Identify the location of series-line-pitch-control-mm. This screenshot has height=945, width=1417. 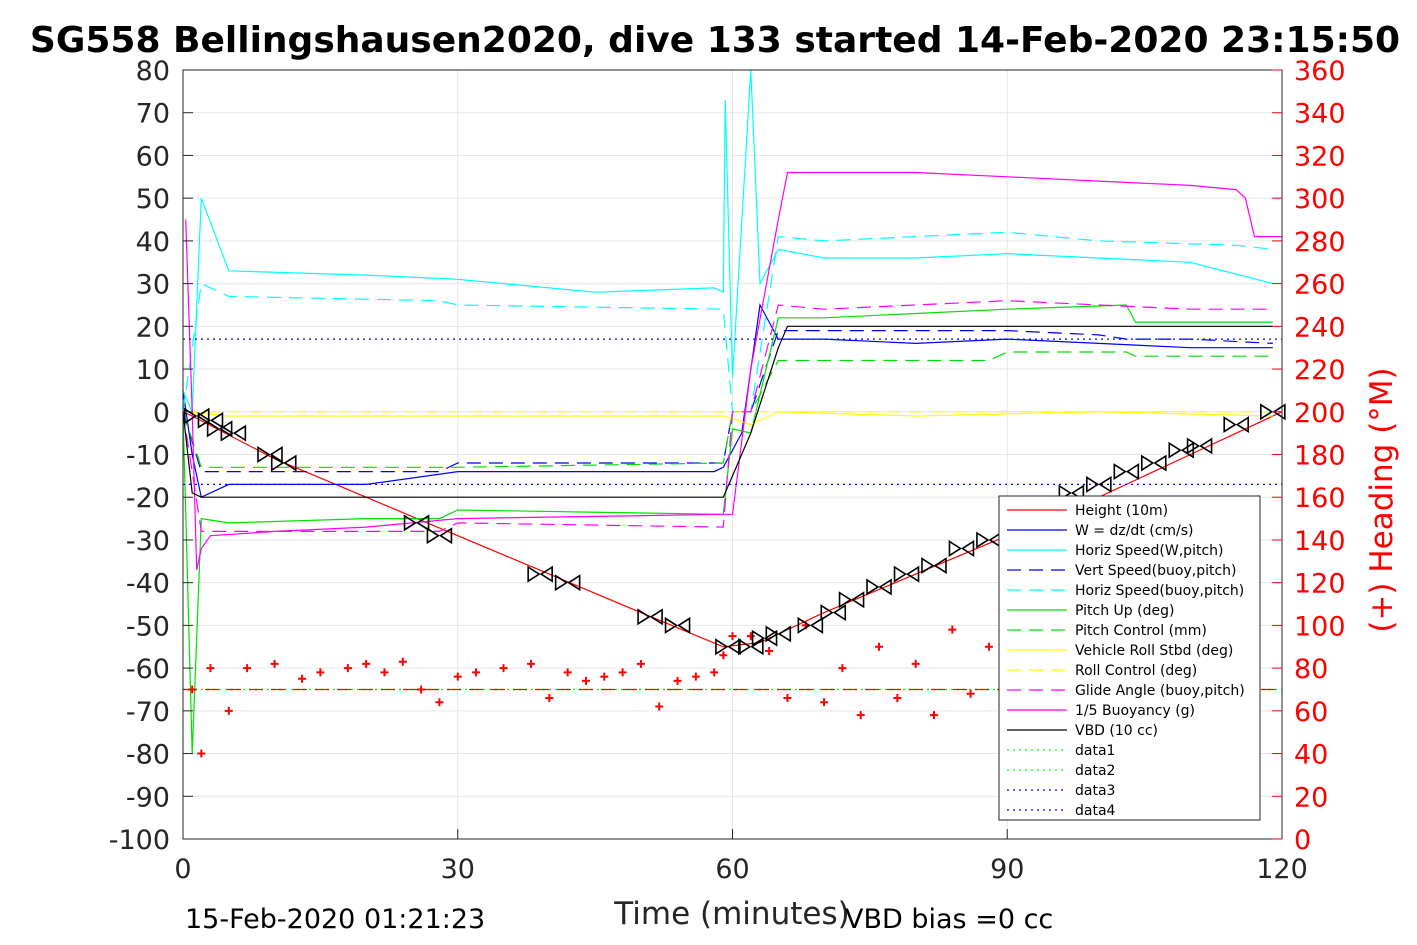
(727, 409).